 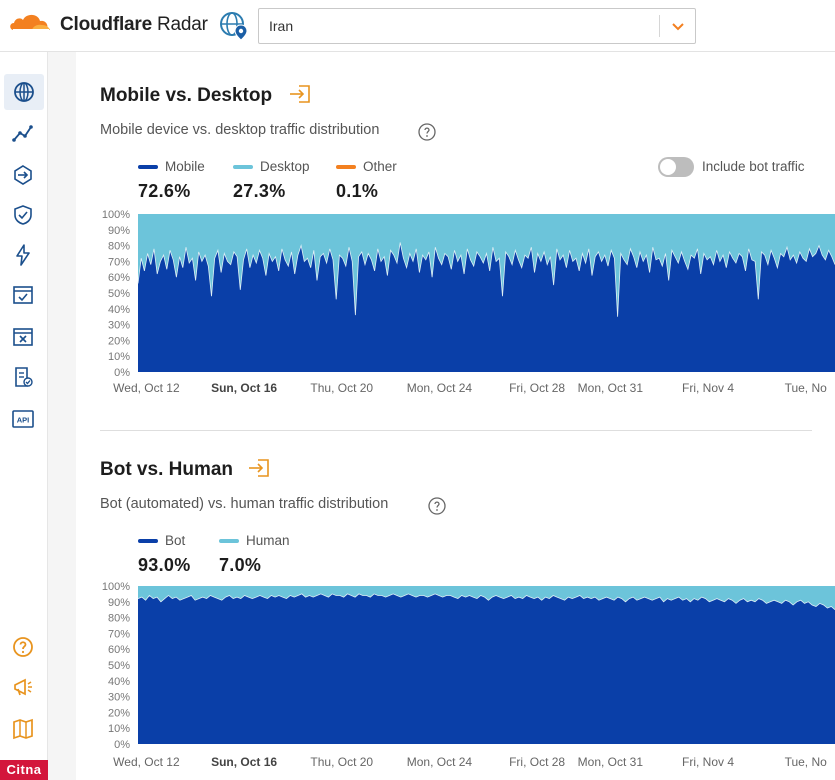 What do you see at coordinates (23, 337) in the screenshot?
I see `window-close-icon` at bounding box center [23, 337].